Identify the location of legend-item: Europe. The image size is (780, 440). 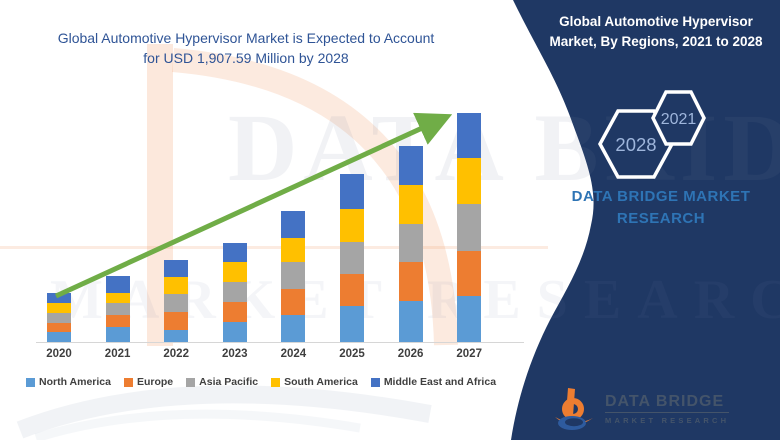
(148, 382).